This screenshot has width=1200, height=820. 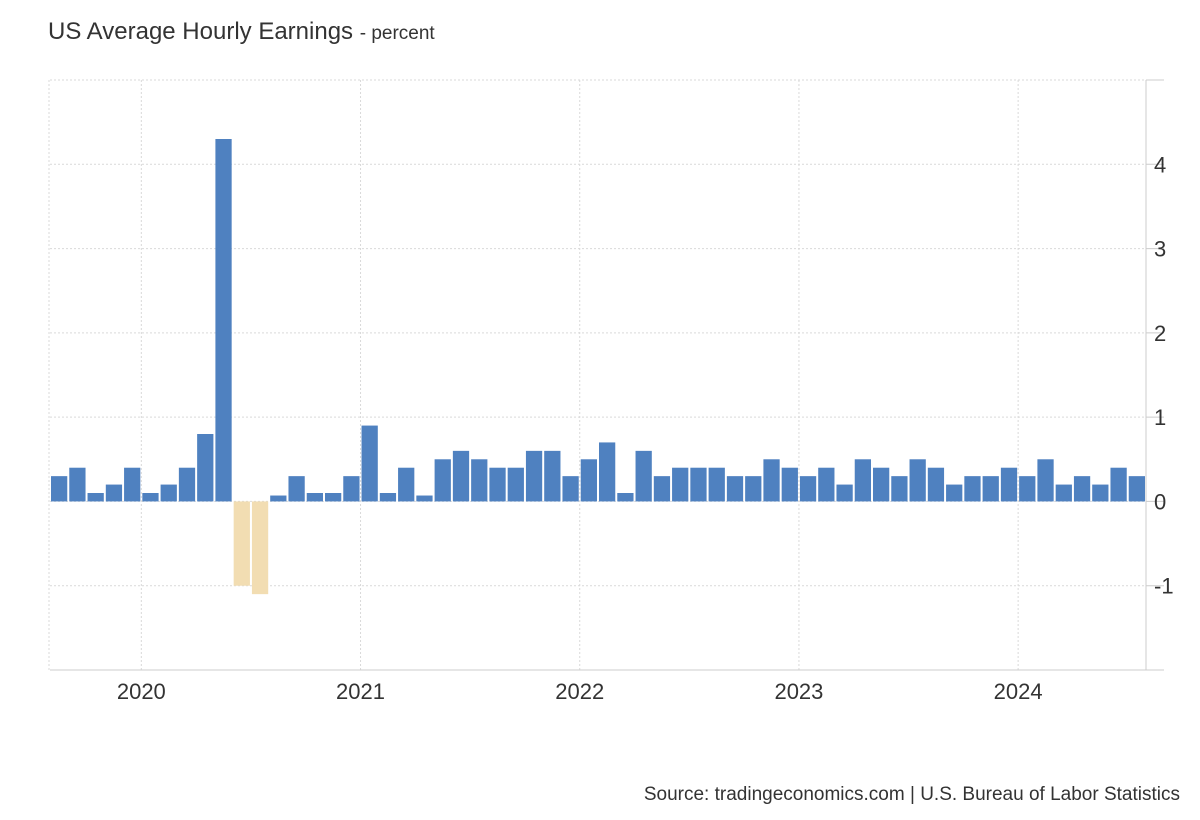 What do you see at coordinates (1018, 691) in the screenshot?
I see `x-tick-label: 2024` at bounding box center [1018, 691].